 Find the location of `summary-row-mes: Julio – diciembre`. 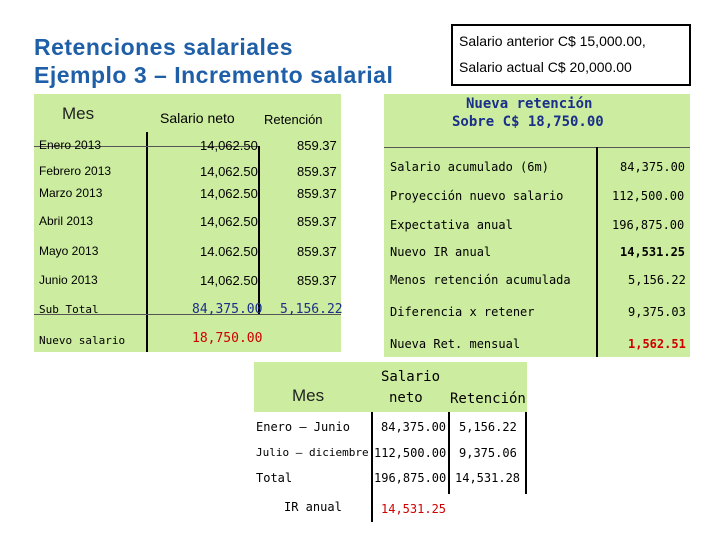

summary-row-mes: Julio – diciembre is located at coordinates (312, 452).